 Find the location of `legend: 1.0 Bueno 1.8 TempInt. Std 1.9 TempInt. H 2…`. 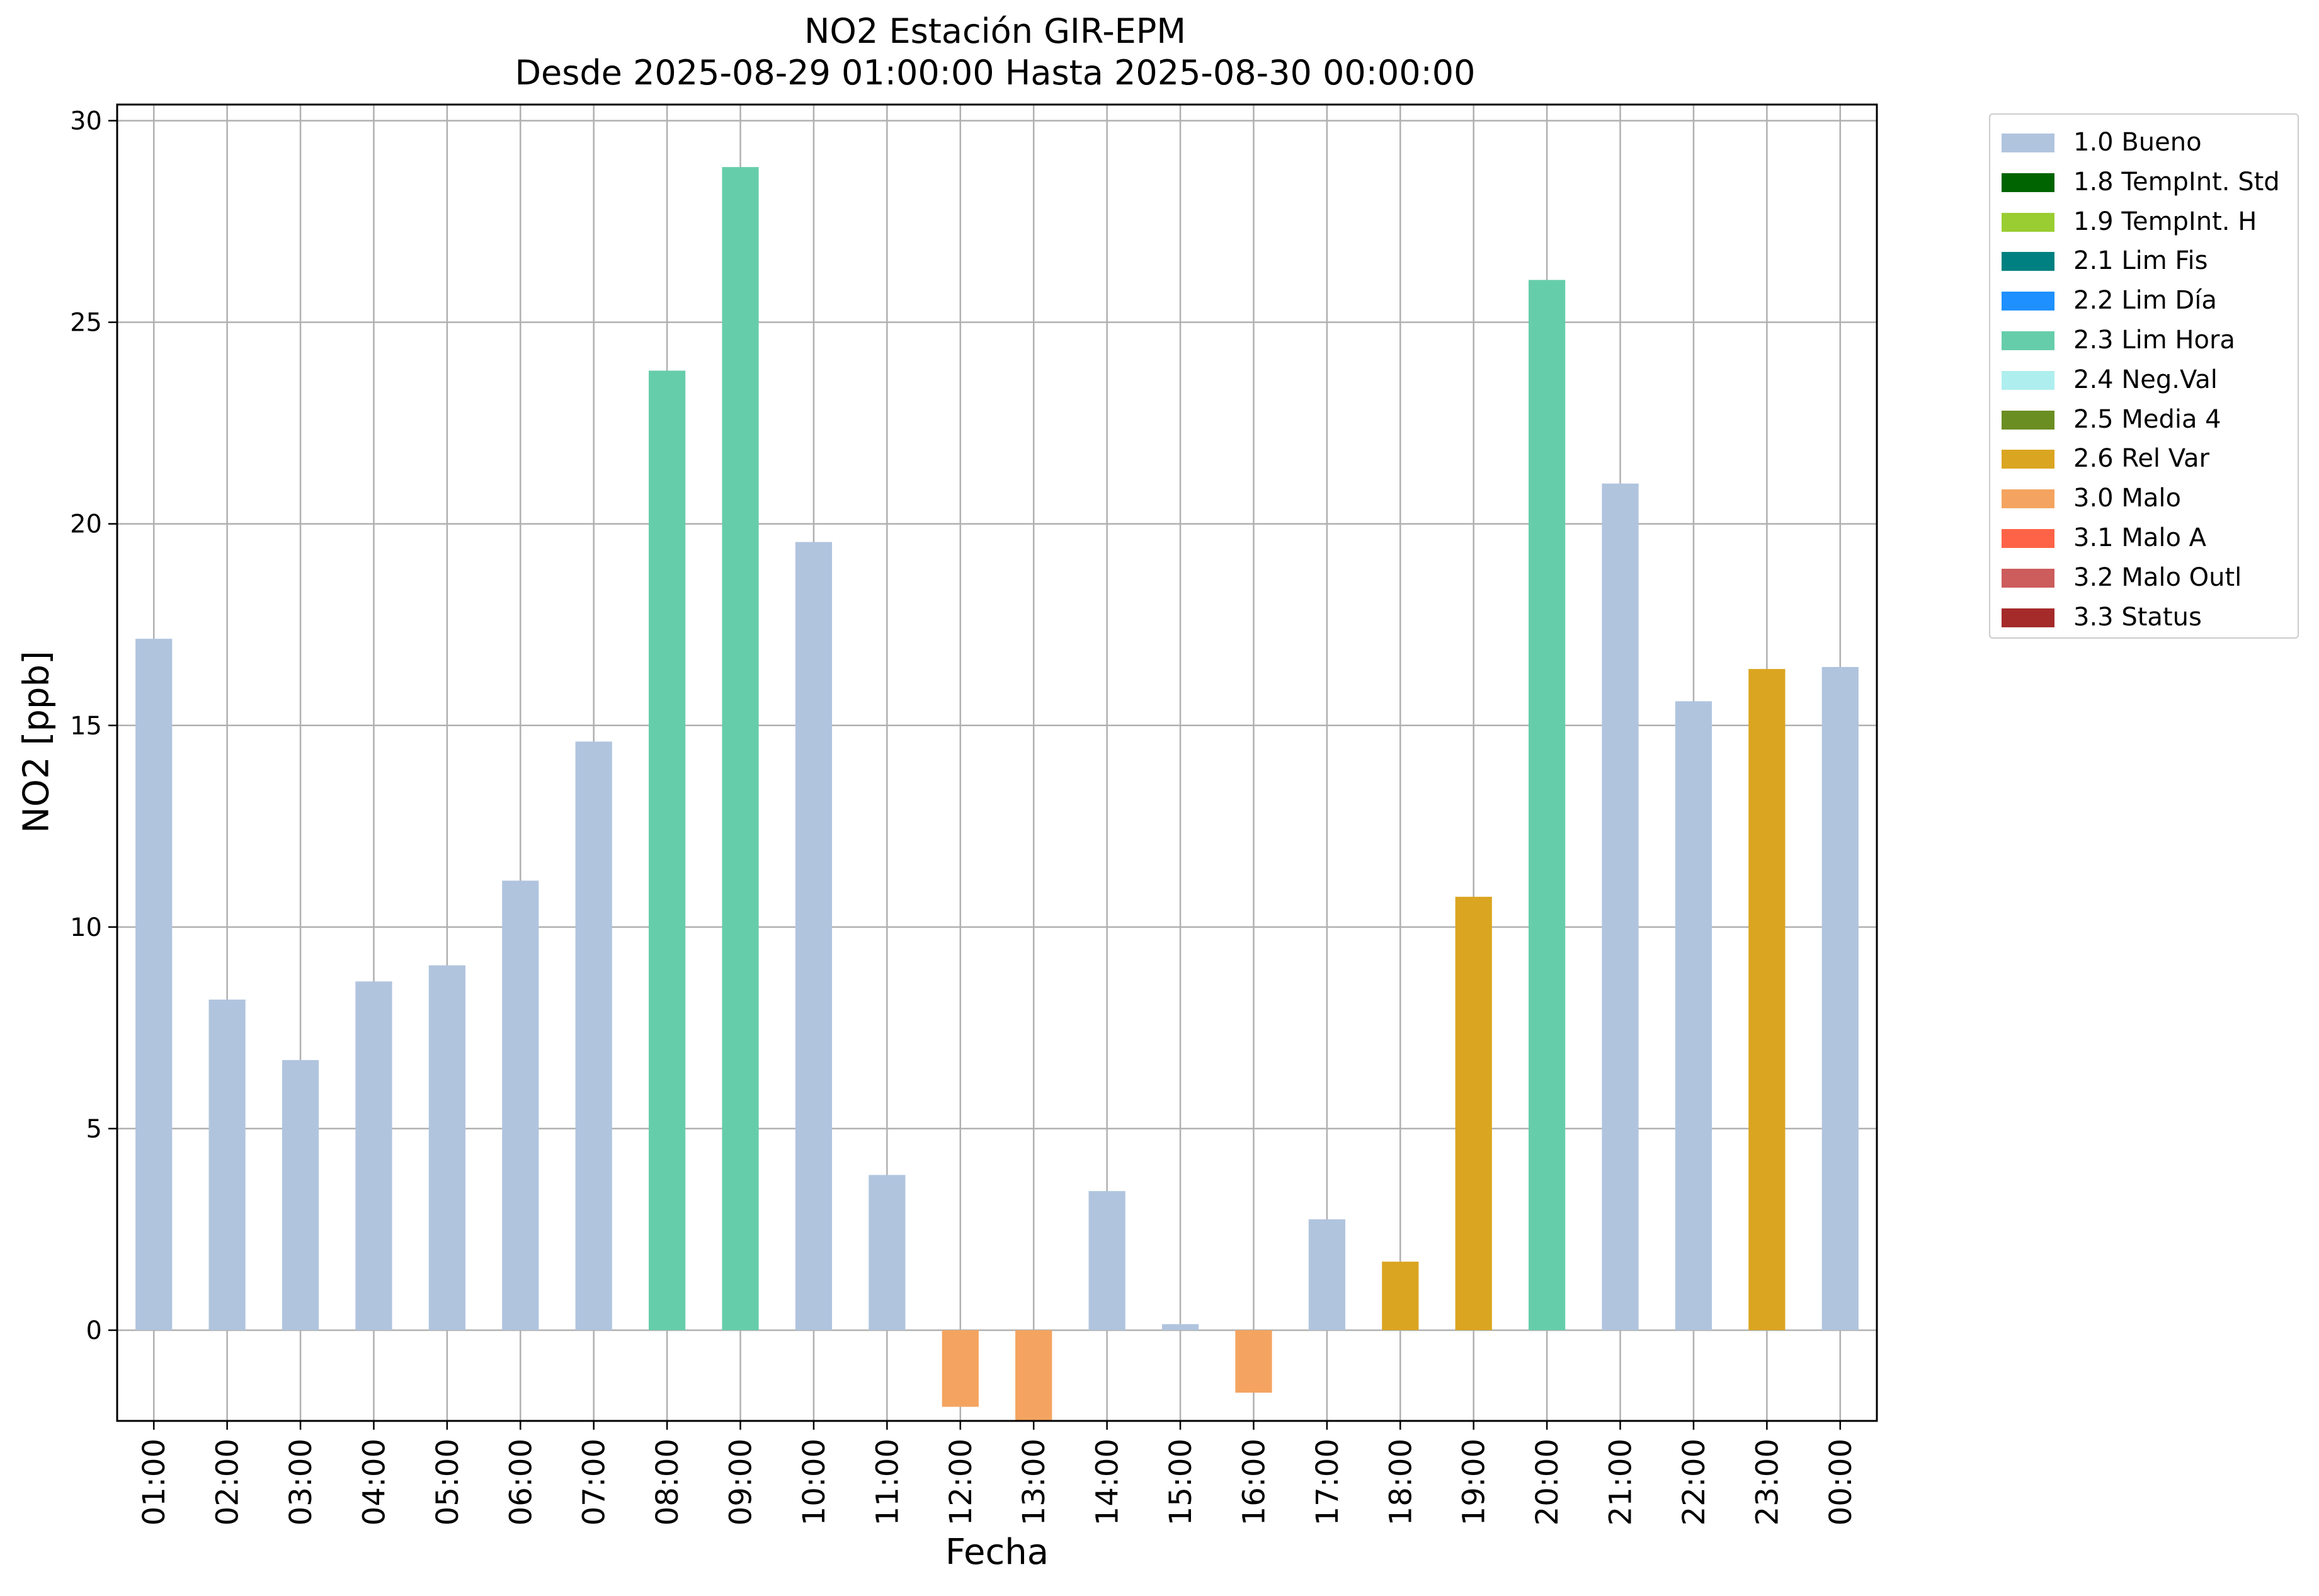

legend: 1.0 Bueno 1.8 TempInt. Std 1.9 TempInt. H 2… is located at coordinates (2144, 376).